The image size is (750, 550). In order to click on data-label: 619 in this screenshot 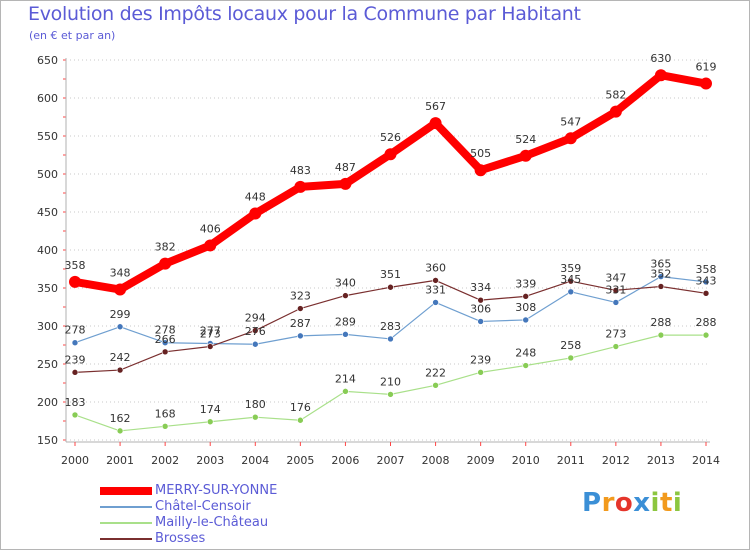, I will do `click(706, 67)`.